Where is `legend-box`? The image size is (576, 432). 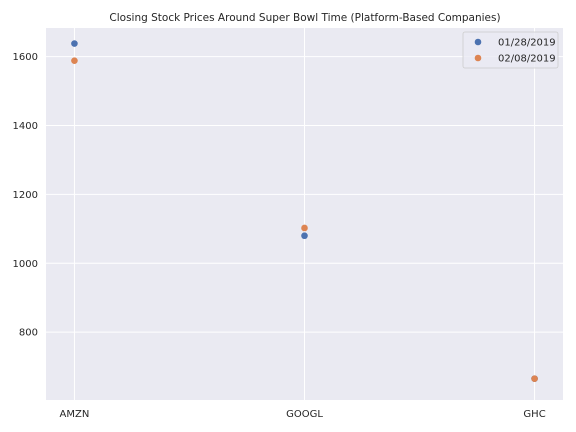 legend-box is located at coordinates (510, 50).